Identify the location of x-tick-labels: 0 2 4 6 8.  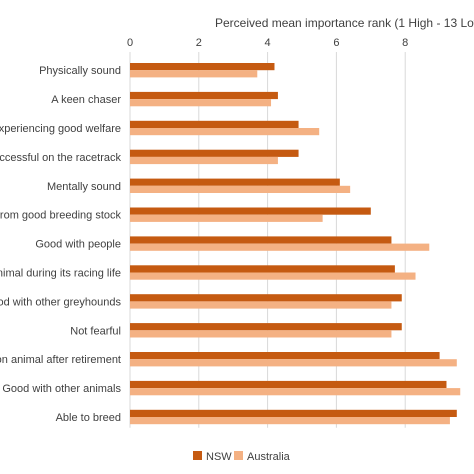
(267, 43).